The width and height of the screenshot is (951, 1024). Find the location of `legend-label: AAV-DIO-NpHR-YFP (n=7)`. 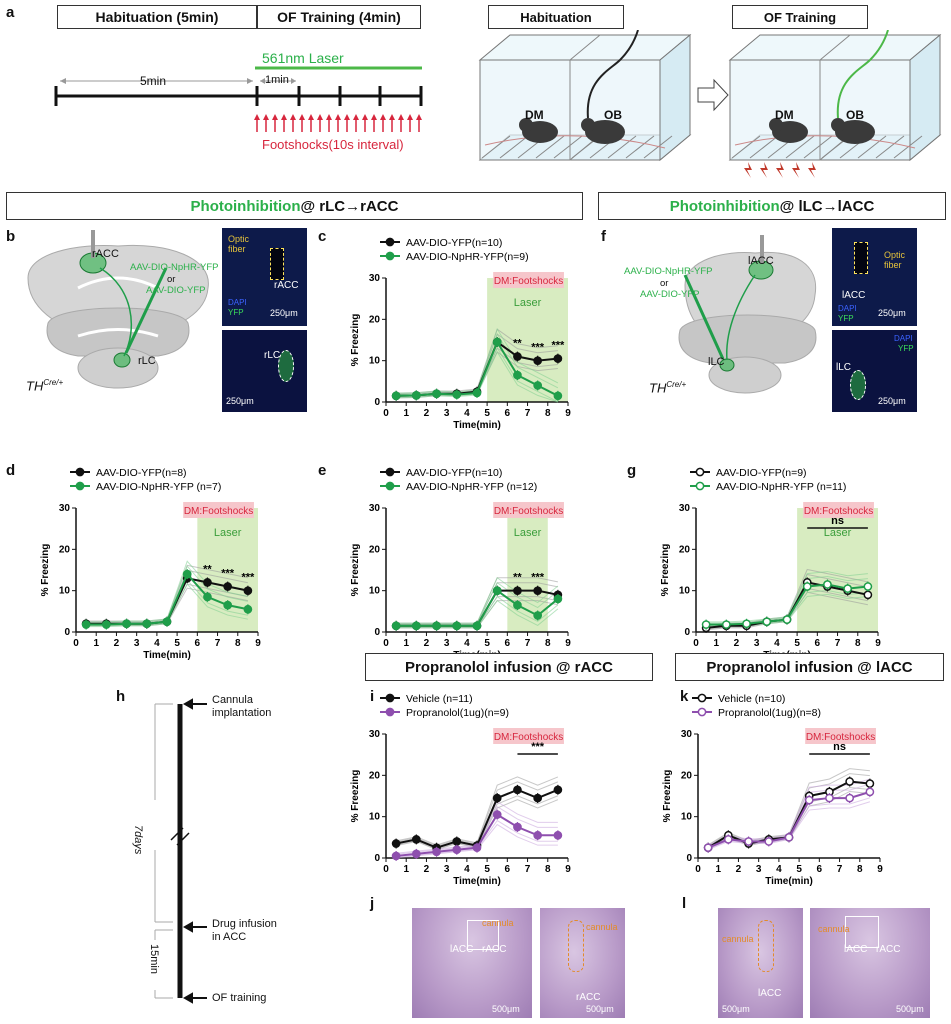

legend-label: AAV-DIO-NpHR-YFP (n=7) is located at coordinates (158, 487).